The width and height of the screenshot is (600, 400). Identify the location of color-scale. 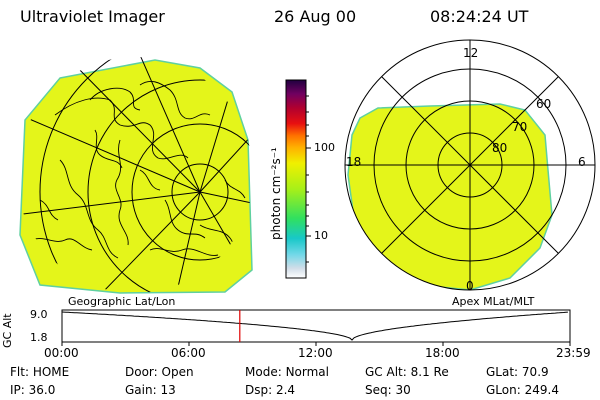
(298, 179).